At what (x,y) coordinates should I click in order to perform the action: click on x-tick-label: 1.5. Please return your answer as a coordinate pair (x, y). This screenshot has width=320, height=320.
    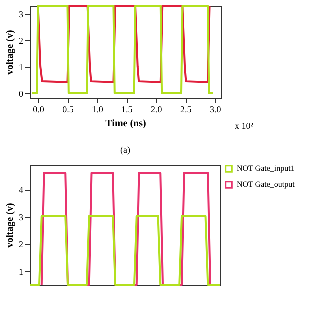
    Looking at the image, I should click on (128, 109).